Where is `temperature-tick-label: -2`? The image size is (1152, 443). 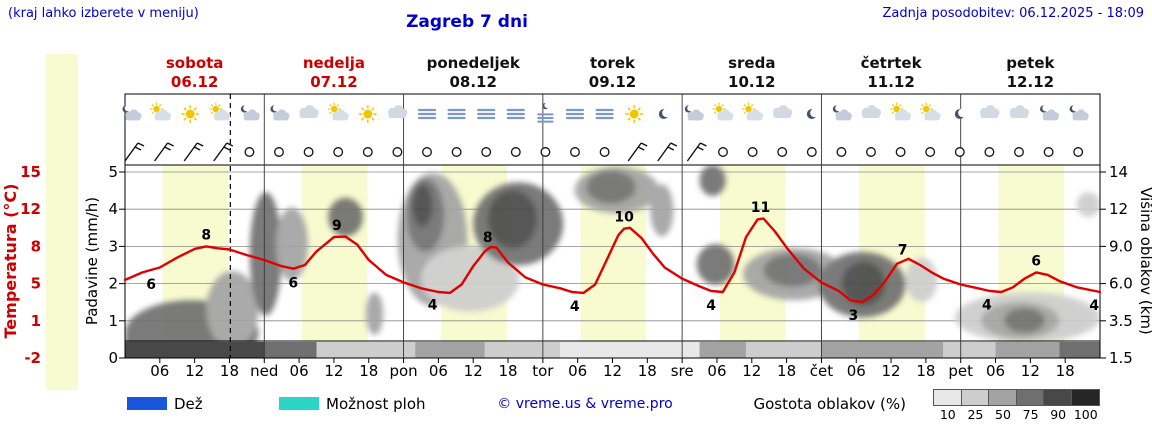
temperature-tick-label: -2 is located at coordinates (32, 358).